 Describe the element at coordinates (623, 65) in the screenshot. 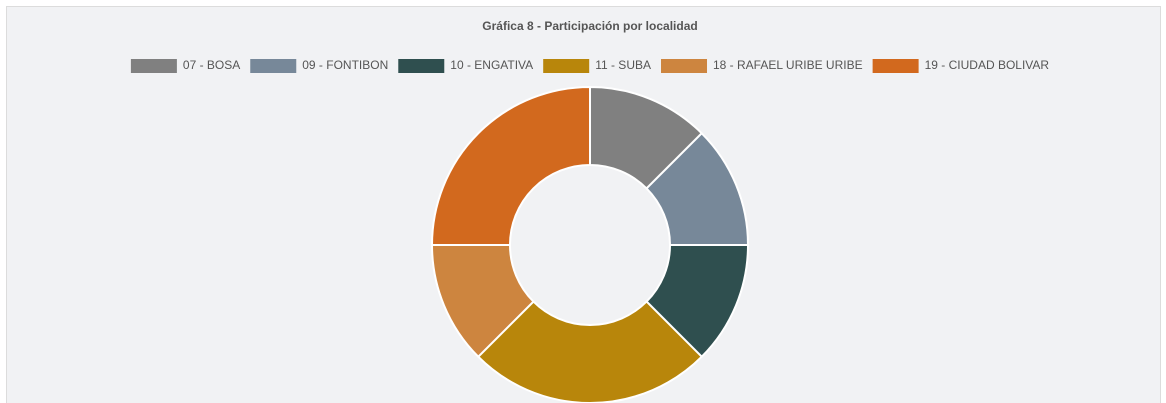

I see `legend-label: 11 - SUBA` at that location.